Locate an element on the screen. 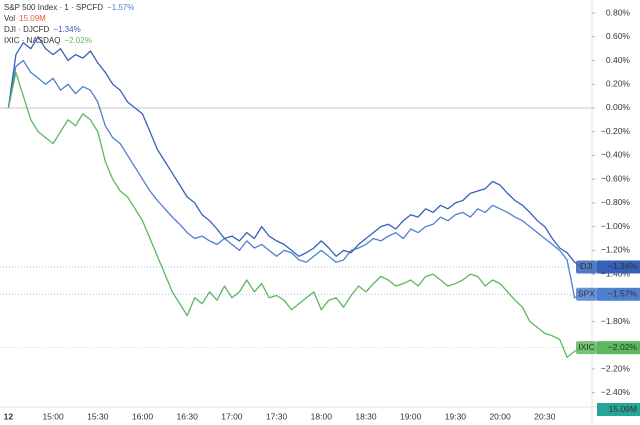 The width and height of the screenshot is (640, 425). y-tick-label: −0.60% is located at coordinates (616, 178).